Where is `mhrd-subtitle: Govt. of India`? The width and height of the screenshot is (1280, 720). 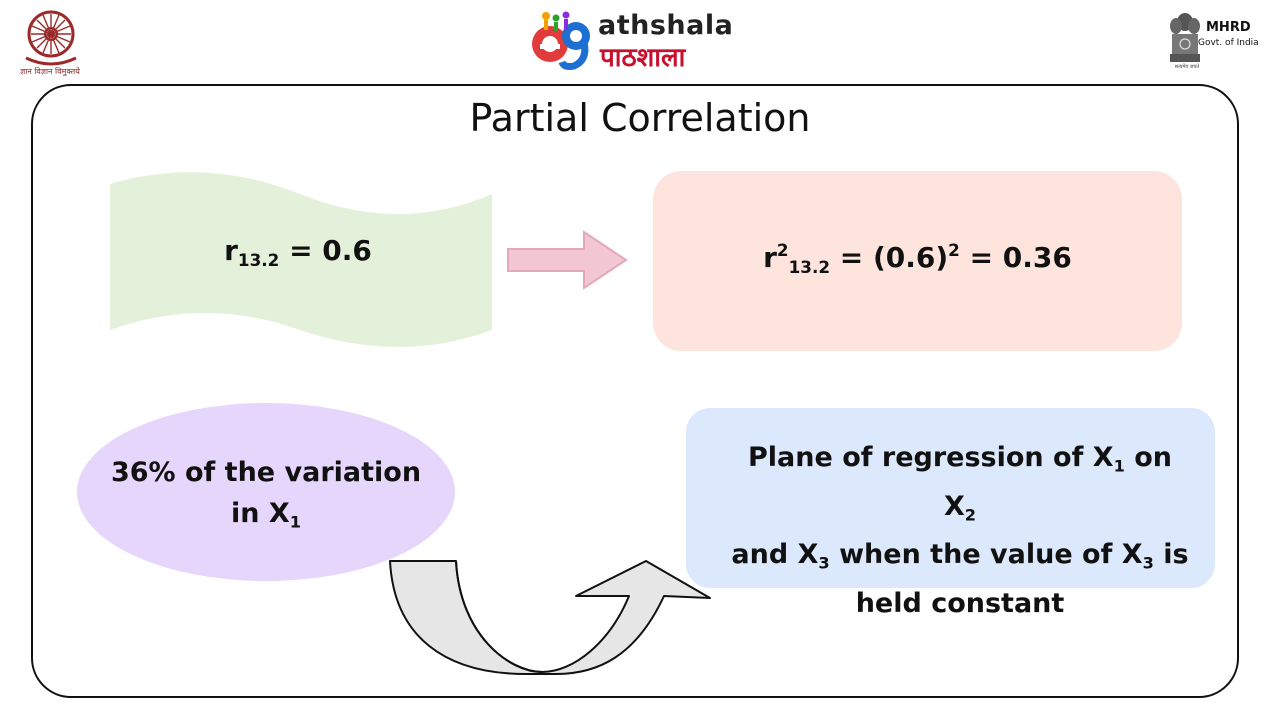
mhrd-subtitle: Govt. of India is located at coordinates (1228, 43).